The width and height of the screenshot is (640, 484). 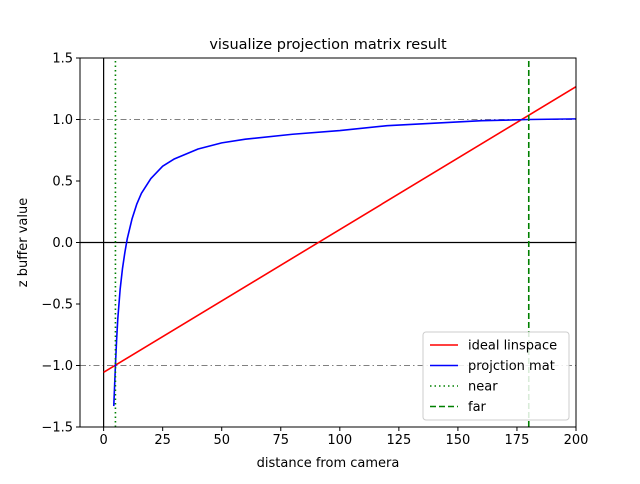 I want to click on legend-box, so click(x=496, y=376).